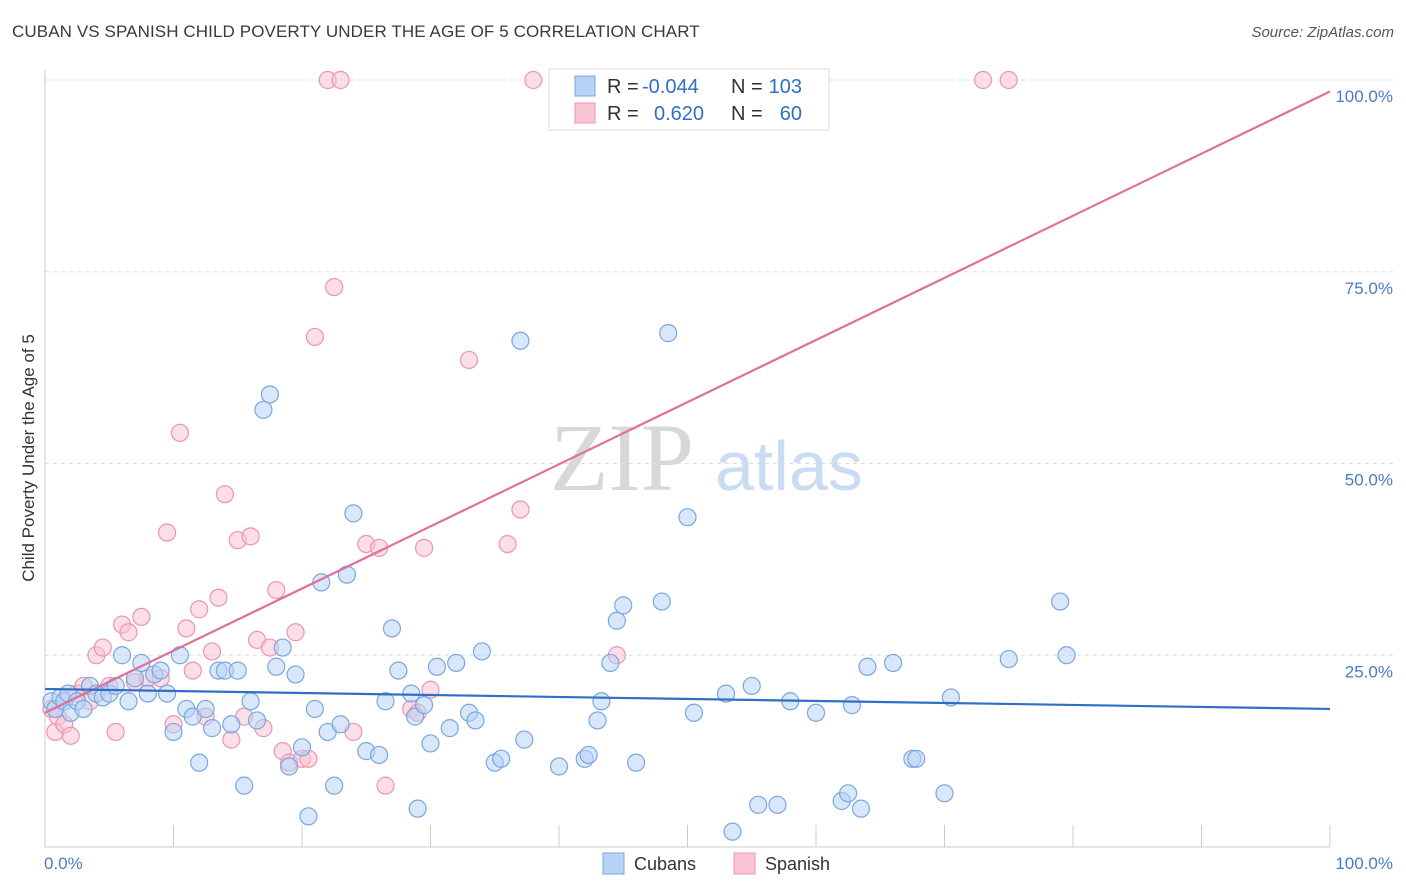  What do you see at coordinates (687, 699) in the screenshot?
I see `cuban-trend-line` at bounding box center [687, 699].